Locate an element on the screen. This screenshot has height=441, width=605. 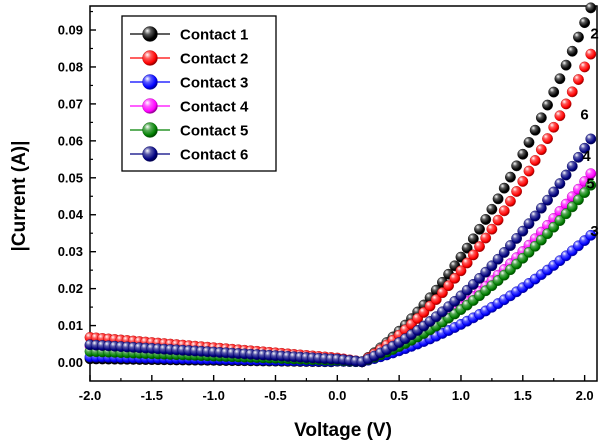
legend-label: Contact 6 is located at coordinates (214, 155).